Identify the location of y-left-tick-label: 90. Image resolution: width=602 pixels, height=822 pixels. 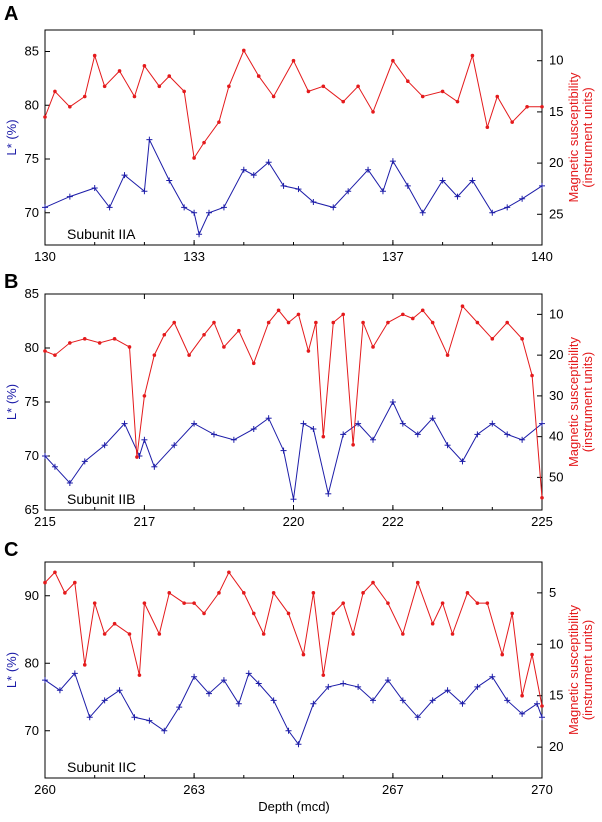
(32, 595).